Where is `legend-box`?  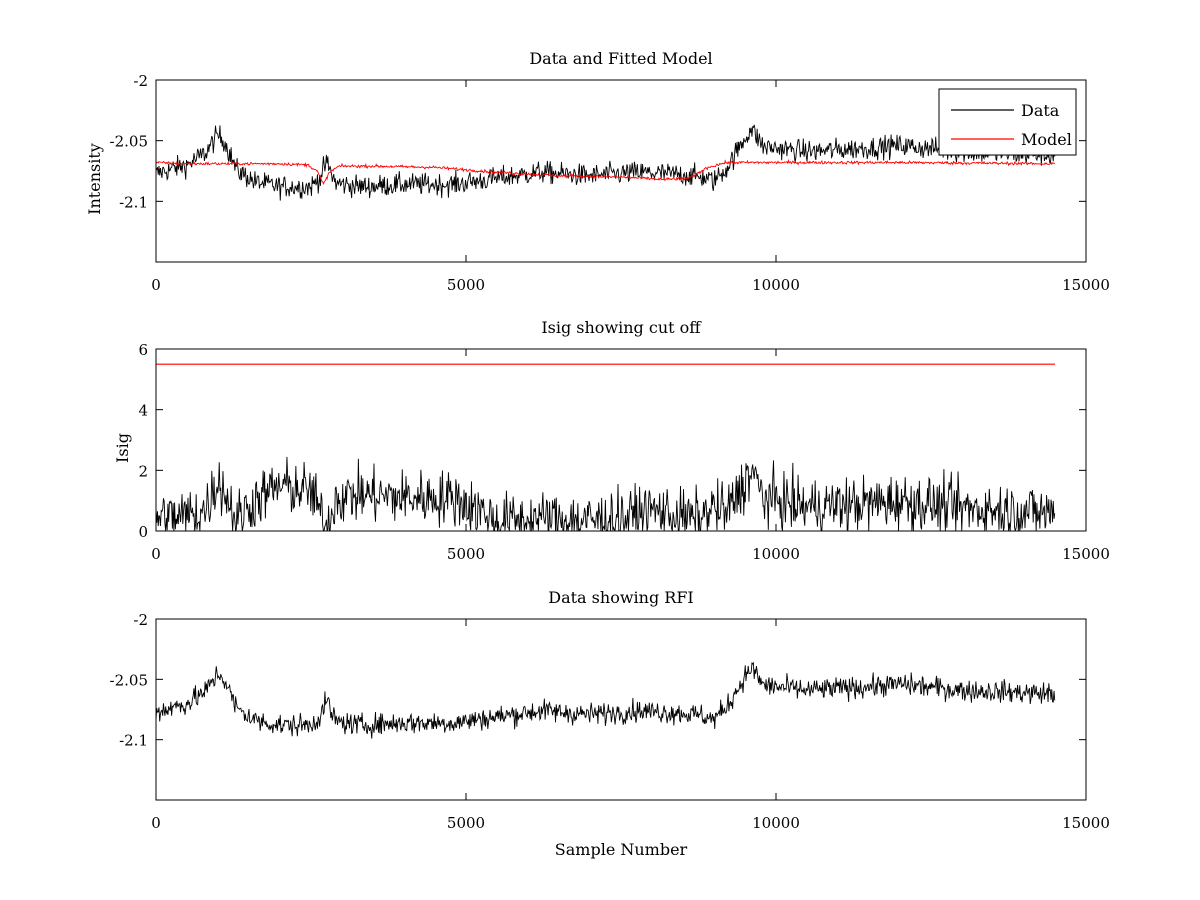 legend-box is located at coordinates (1007, 122).